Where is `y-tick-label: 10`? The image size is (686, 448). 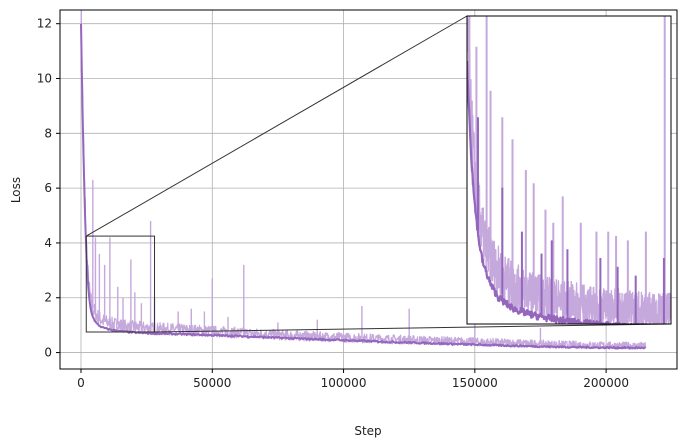
y-tick-label: 10 is located at coordinates (44, 79).